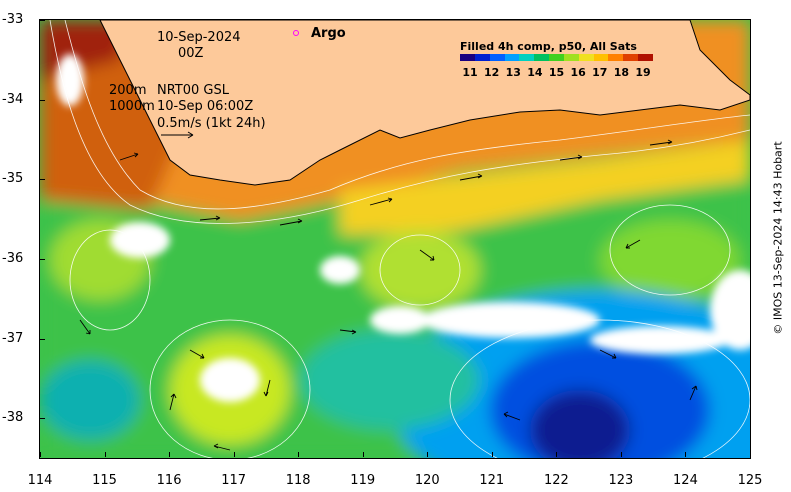 The width and height of the screenshot is (791, 492). What do you see at coordinates (205, 106) in the screenshot?
I see `product-time-label: 10-Sep 06:00Z` at bounding box center [205, 106].